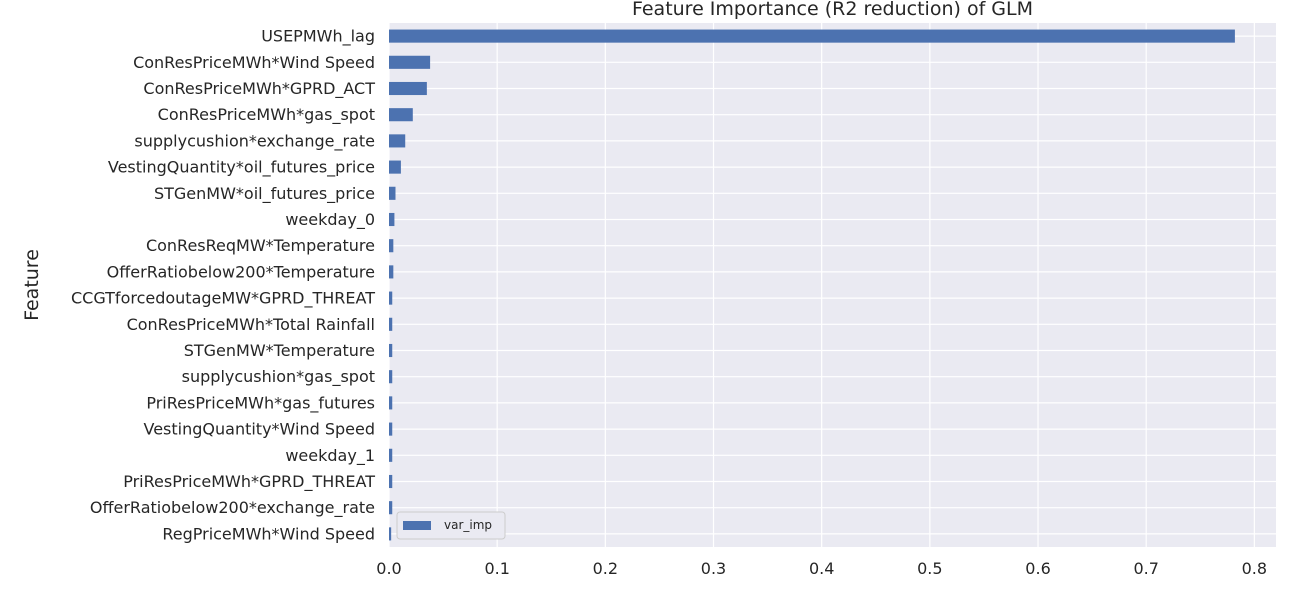 Image resolution: width=1300 pixels, height=600 pixels. What do you see at coordinates (251, 324) in the screenshot?
I see `category-label: ConResPriceMWh*Total Rainfall` at bounding box center [251, 324].